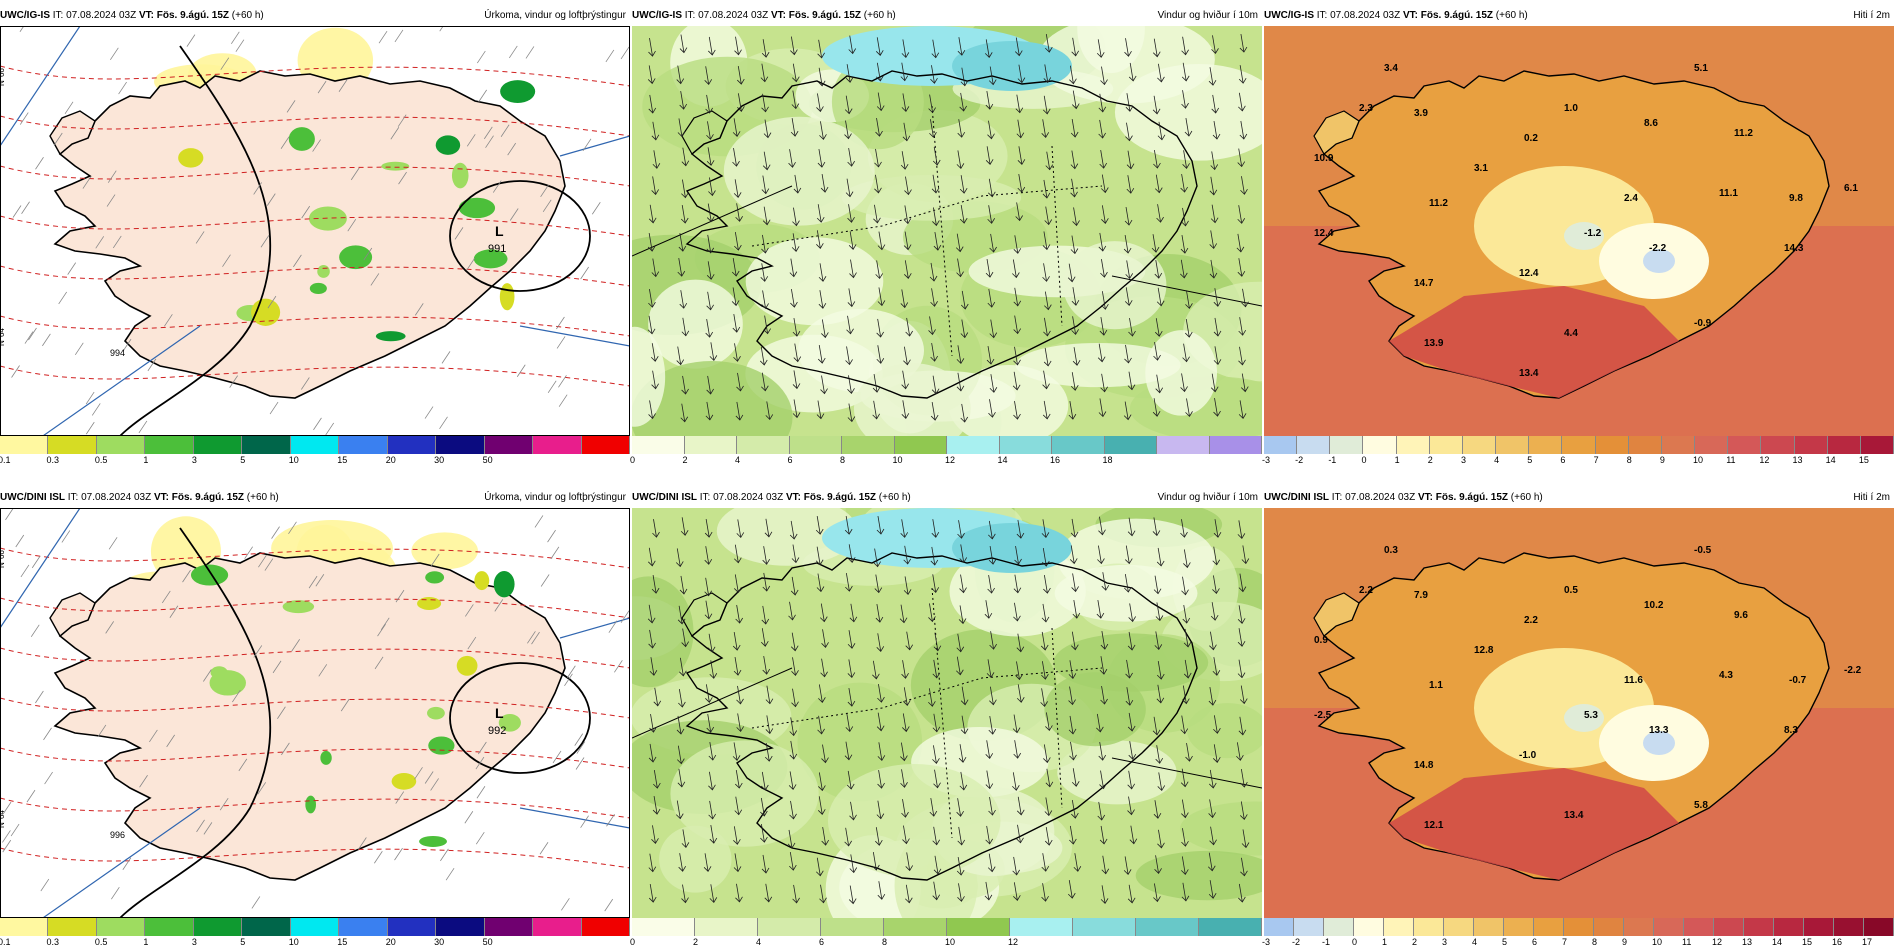  I want to click on temperature-value: 11.1, so click(1728, 193).